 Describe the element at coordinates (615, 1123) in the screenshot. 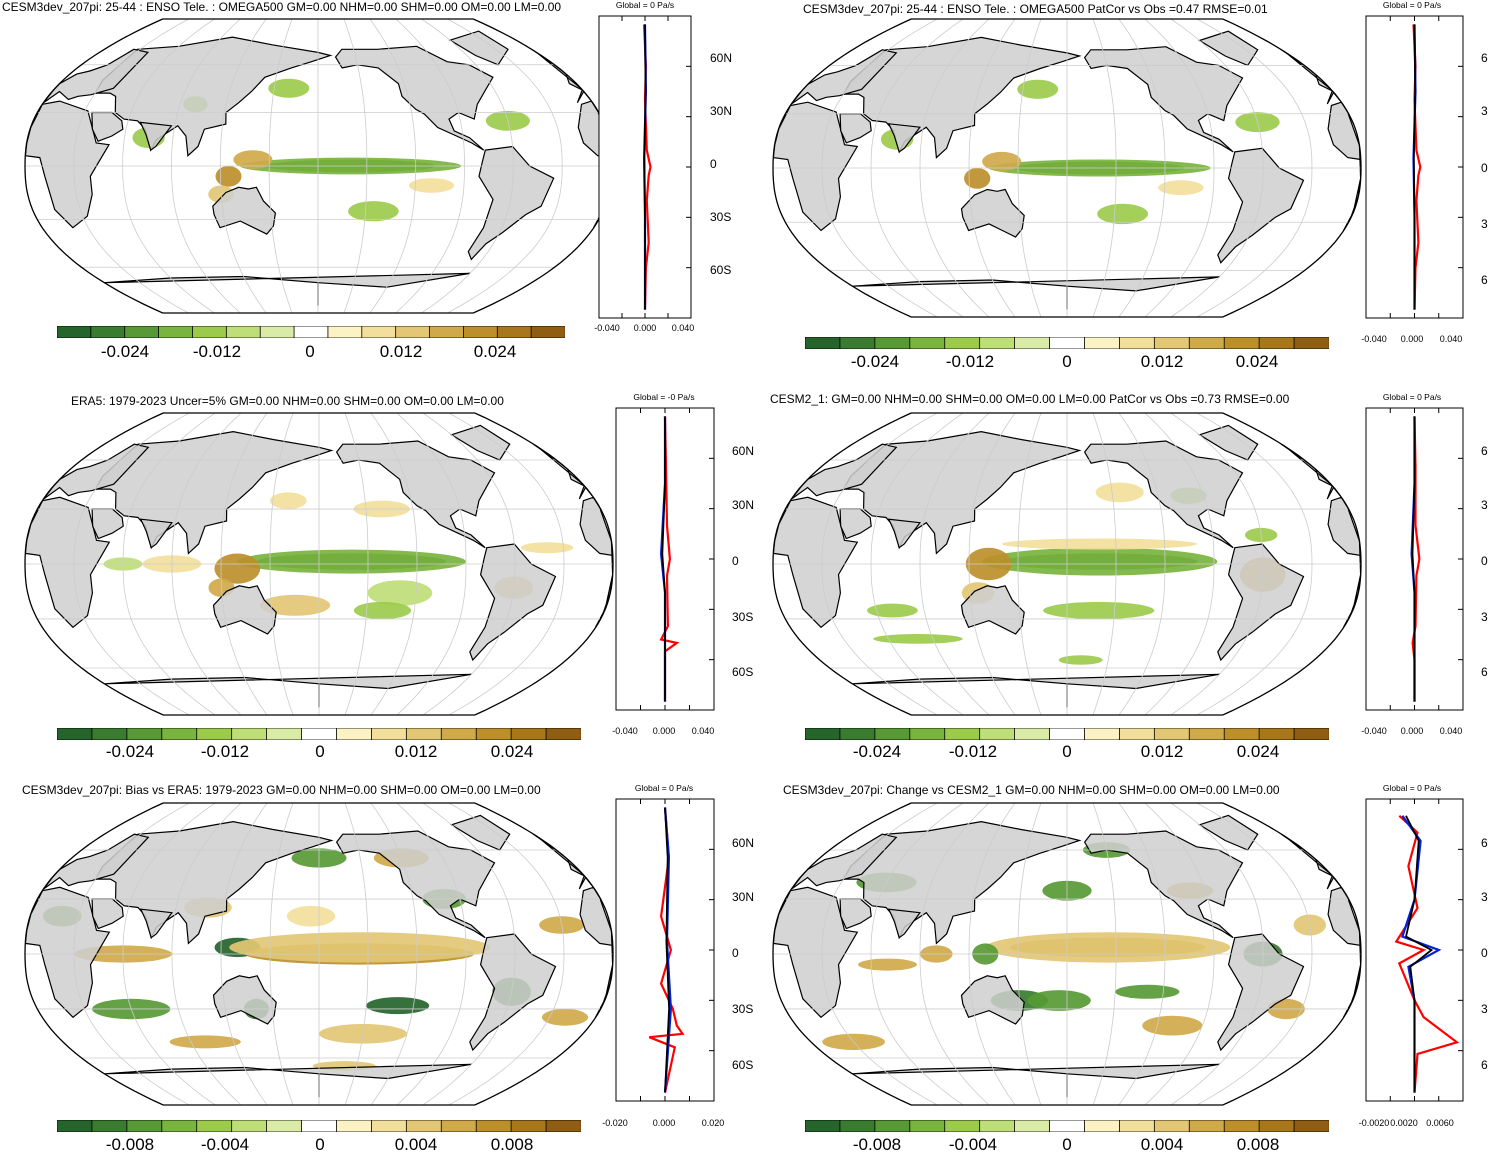

I see `x-tick-label: -0.020` at that location.